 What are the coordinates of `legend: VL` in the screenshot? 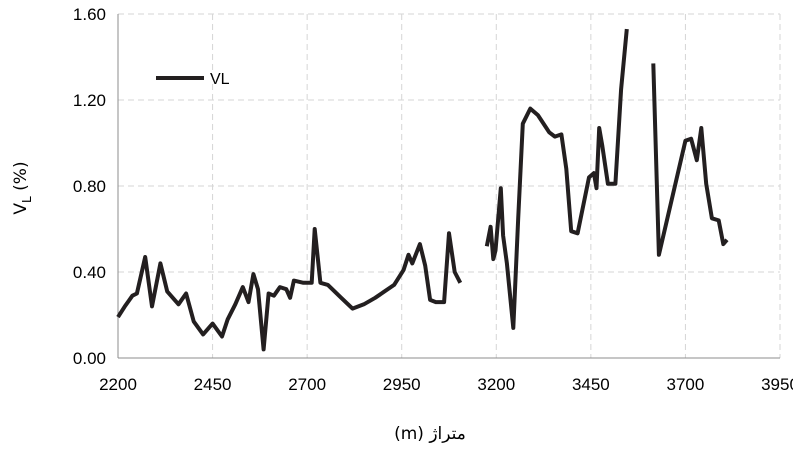 It's located at (193, 79).